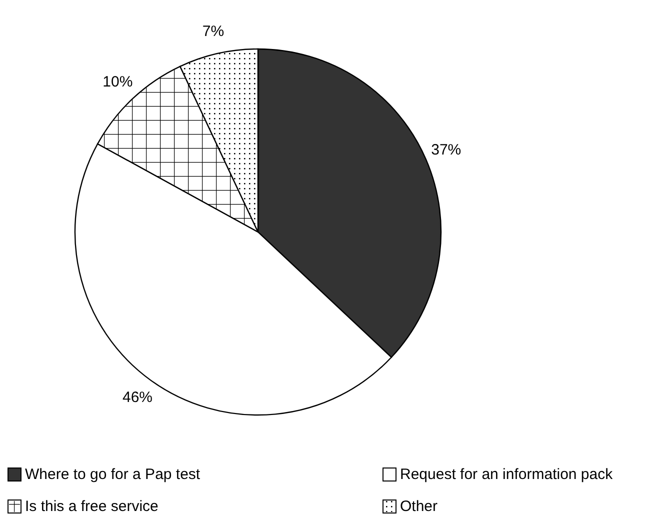 This screenshot has width=667, height=527. What do you see at coordinates (446, 150) in the screenshot?
I see `data-label: 37%` at bounding box center [446, 150].